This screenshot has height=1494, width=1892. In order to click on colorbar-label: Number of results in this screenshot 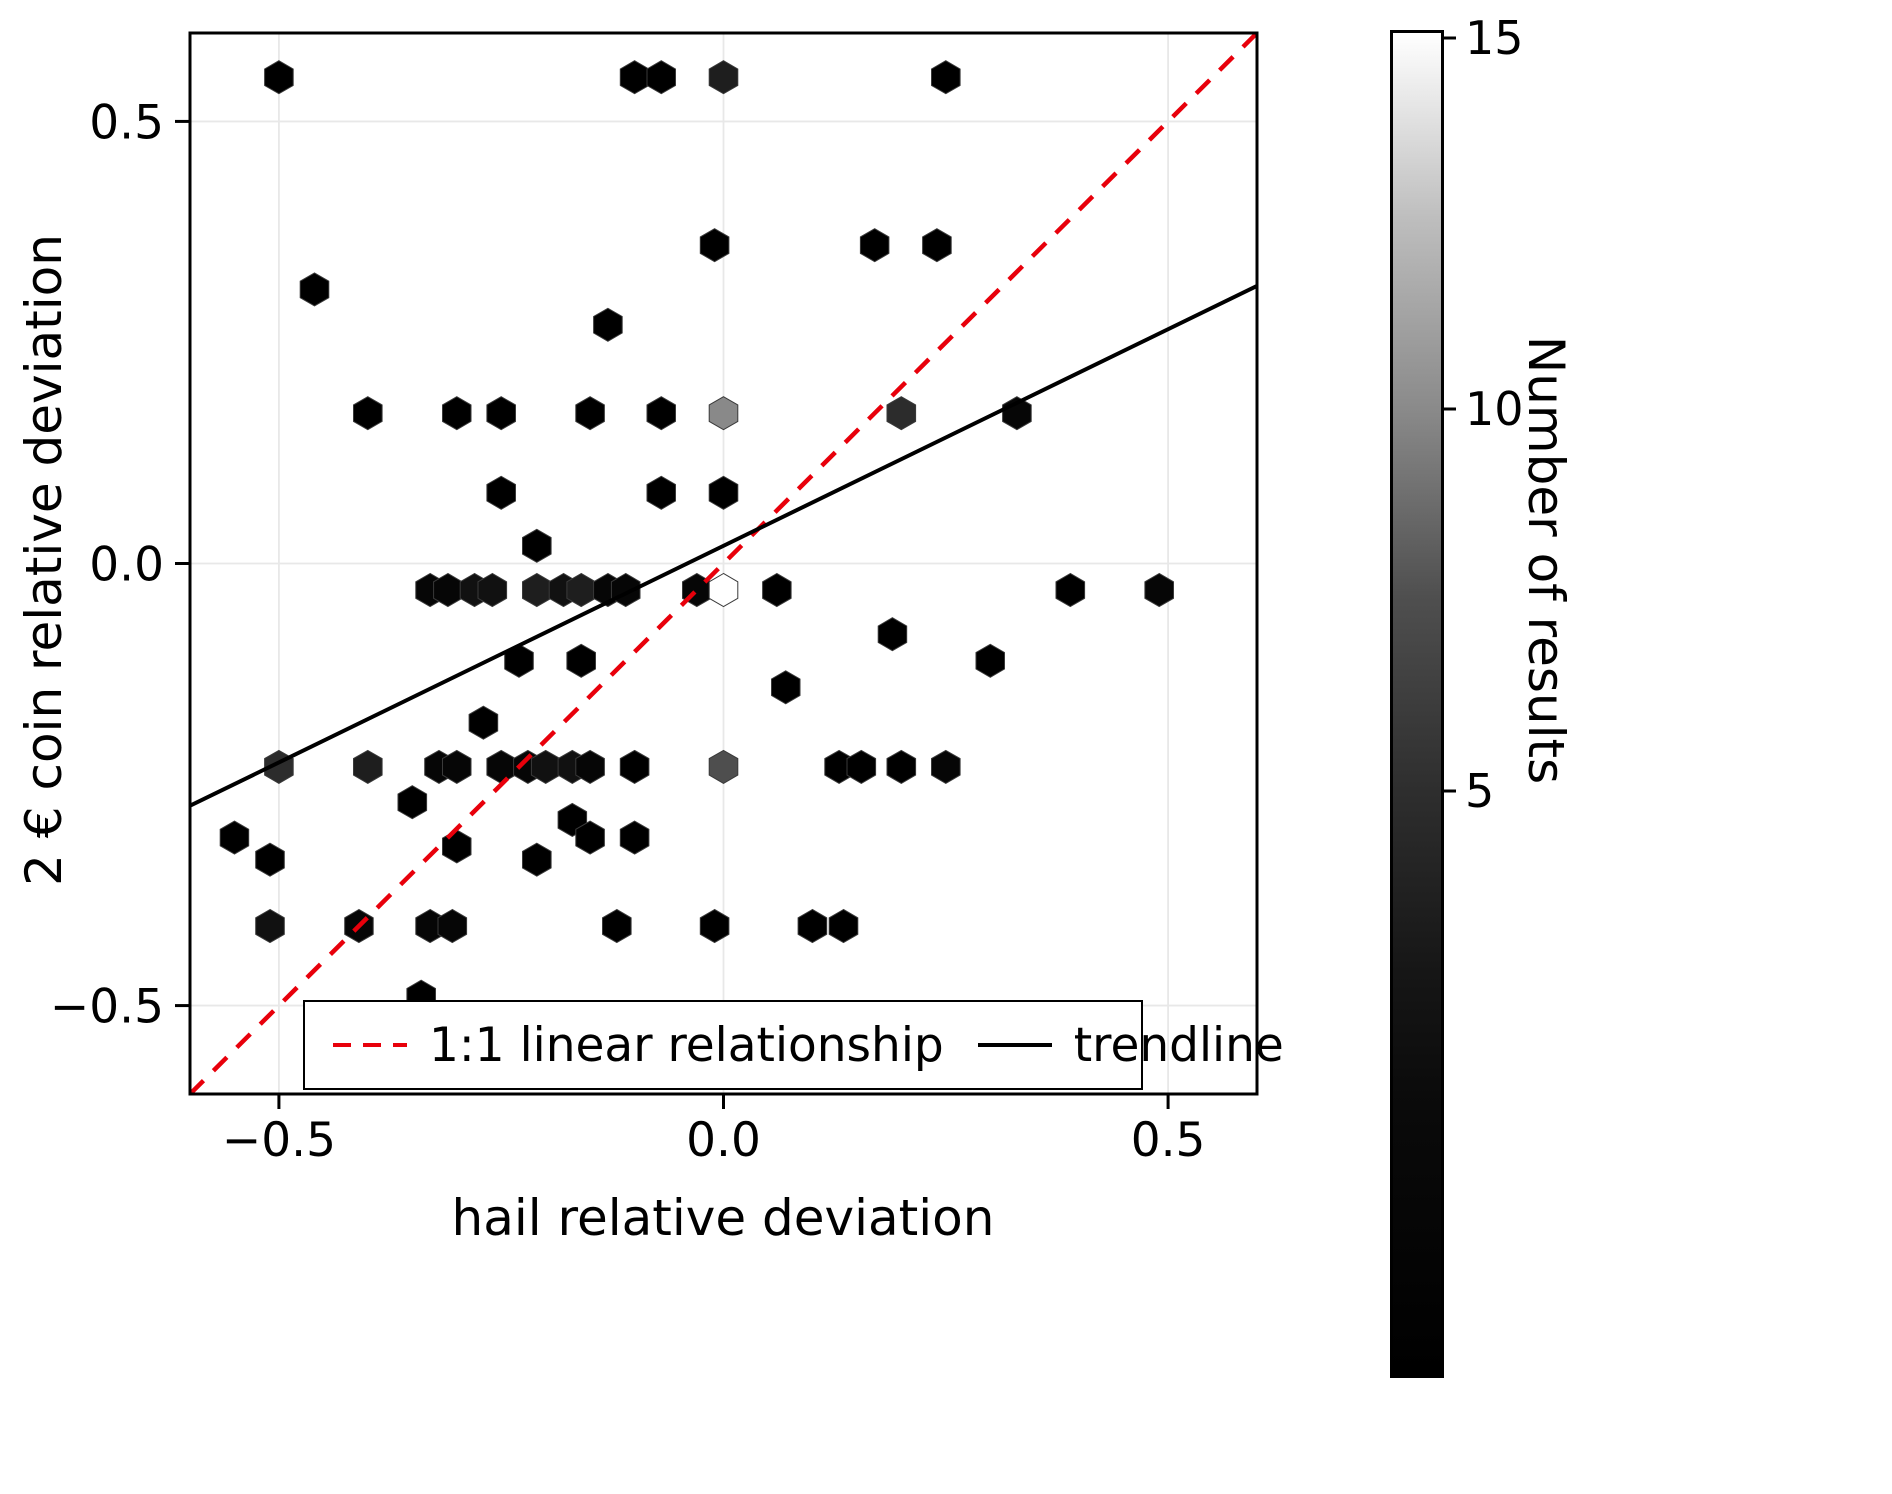, I will do `click(1546, 560)`.